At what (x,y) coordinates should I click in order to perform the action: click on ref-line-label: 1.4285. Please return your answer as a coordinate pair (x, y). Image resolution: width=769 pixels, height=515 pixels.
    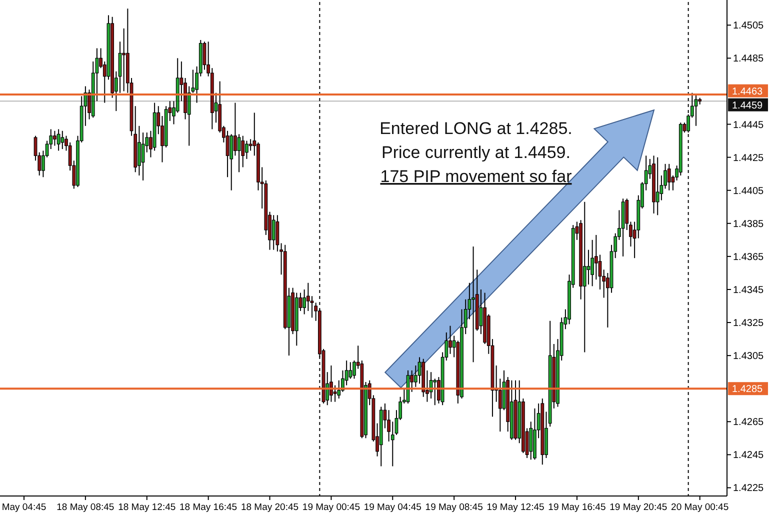
    Looking at the image, I should click on (748, 390).